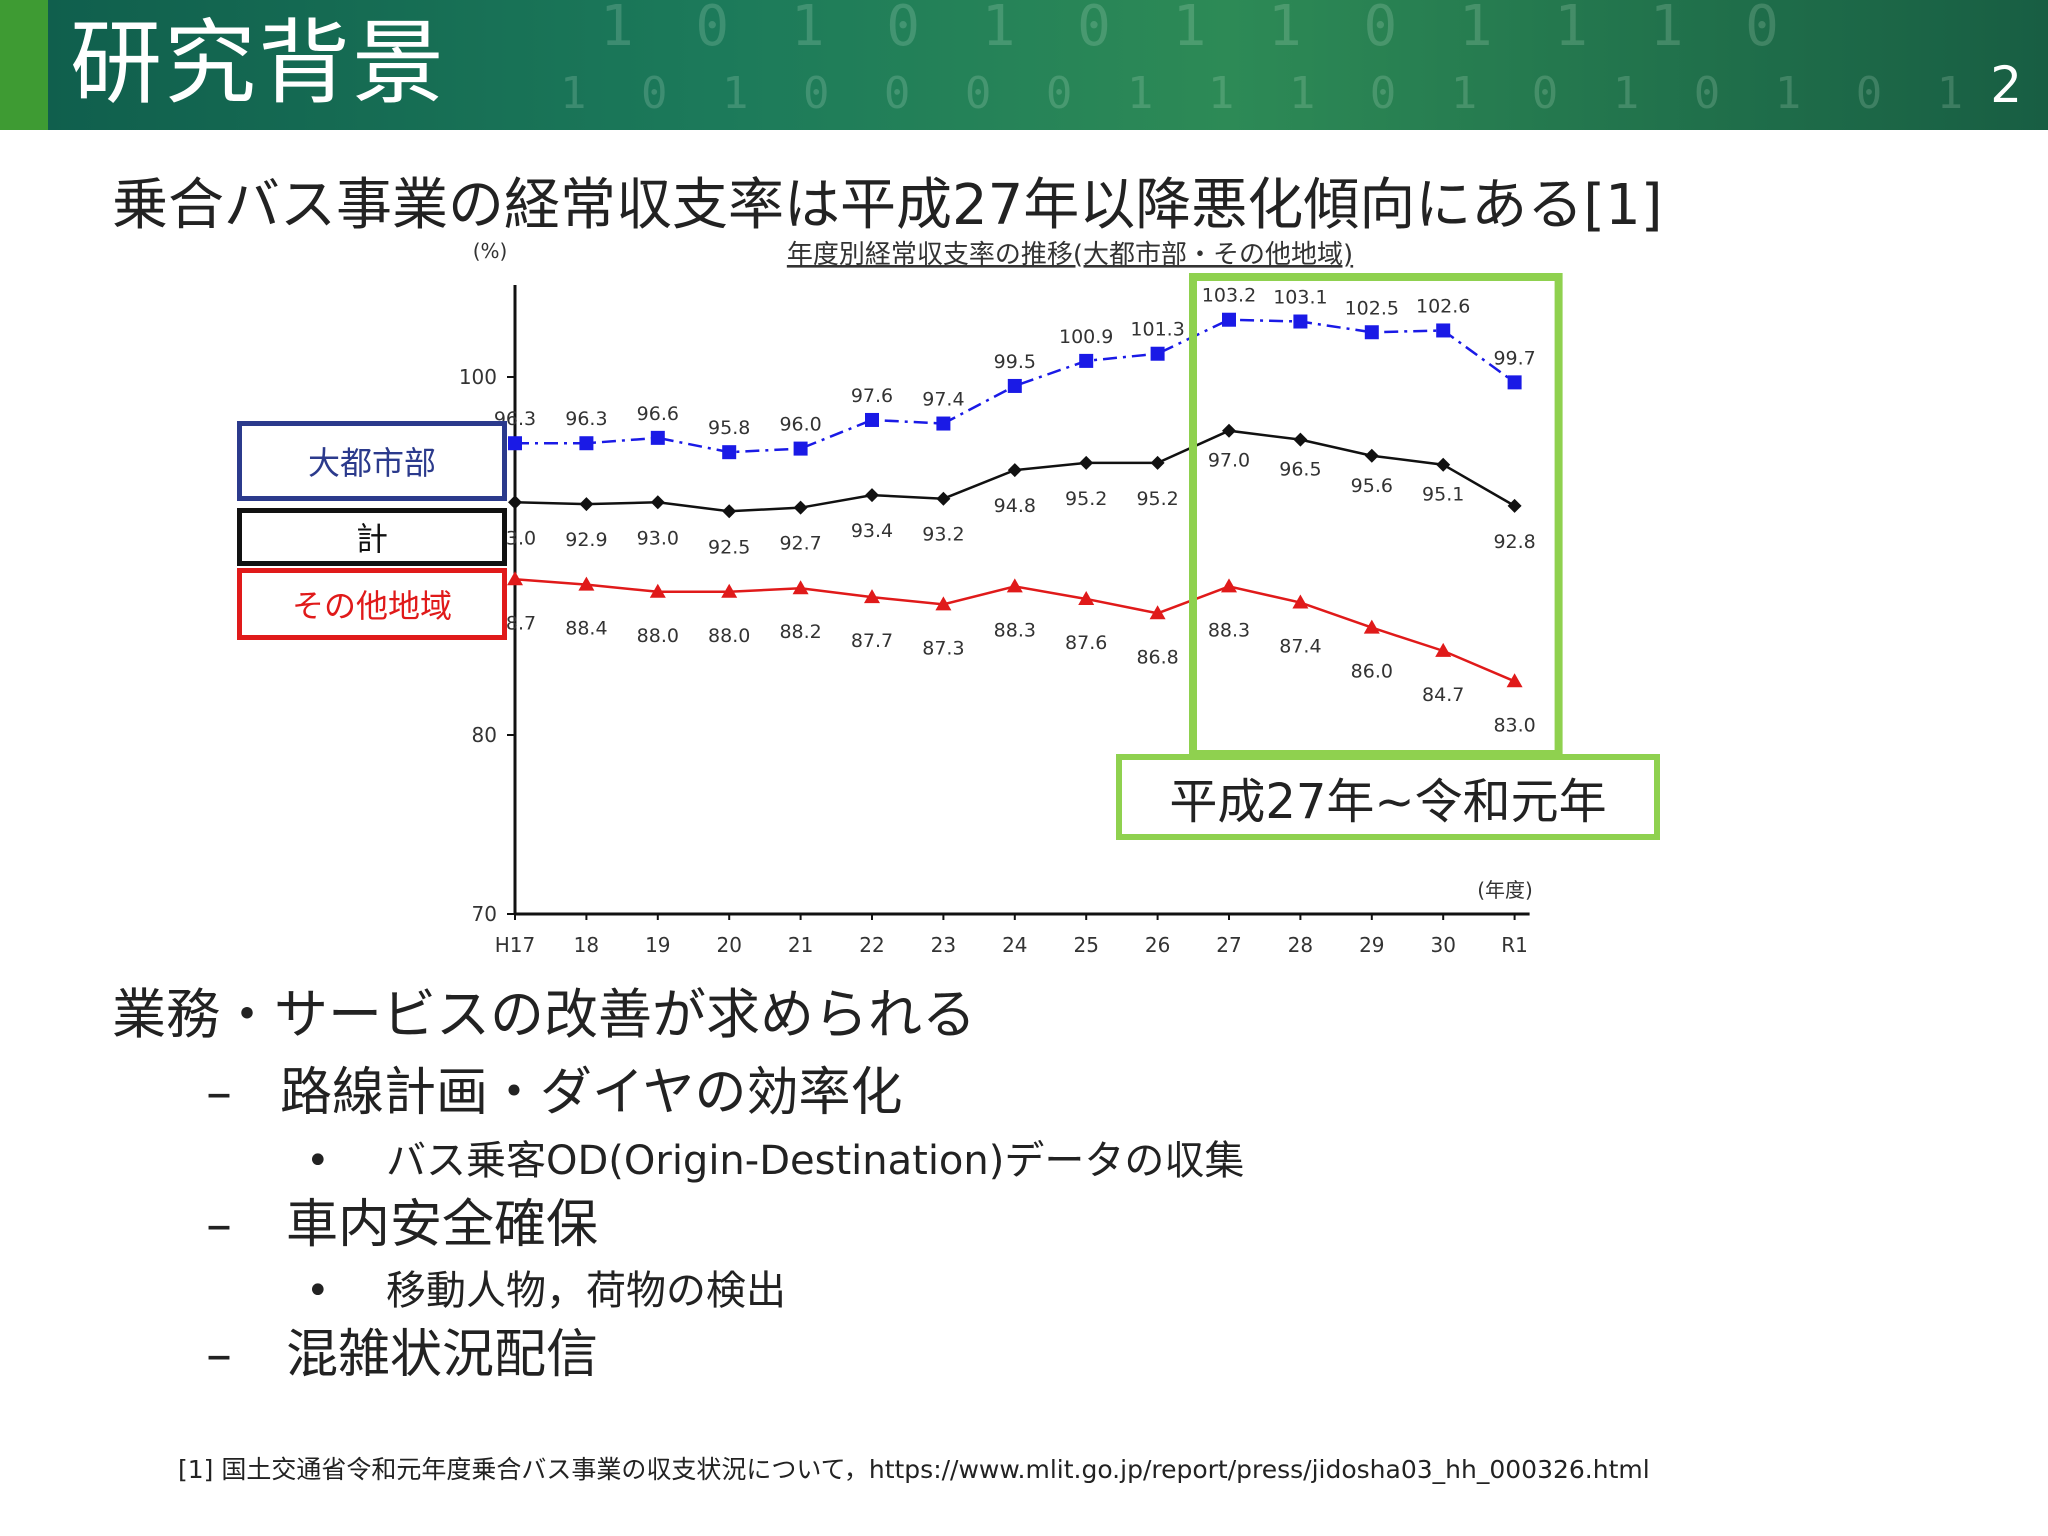  I want to click on x-tick-label: H17, so click(515, 945).